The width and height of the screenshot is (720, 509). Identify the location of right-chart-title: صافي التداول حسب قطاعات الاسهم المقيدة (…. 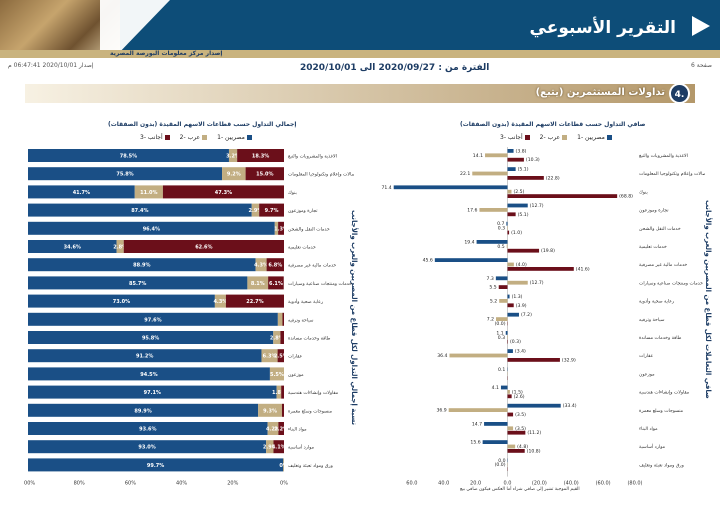
(553, 124).